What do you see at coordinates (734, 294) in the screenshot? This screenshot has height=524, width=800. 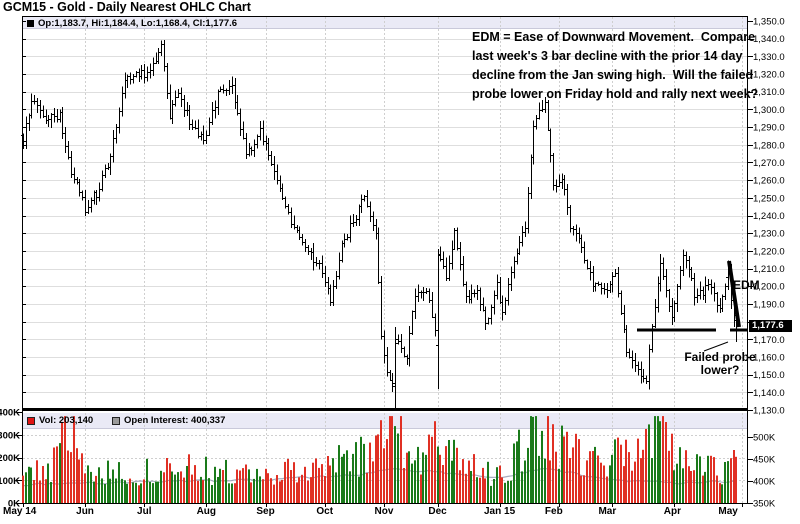 I see `edm-line` at bounding box center [734, 294].